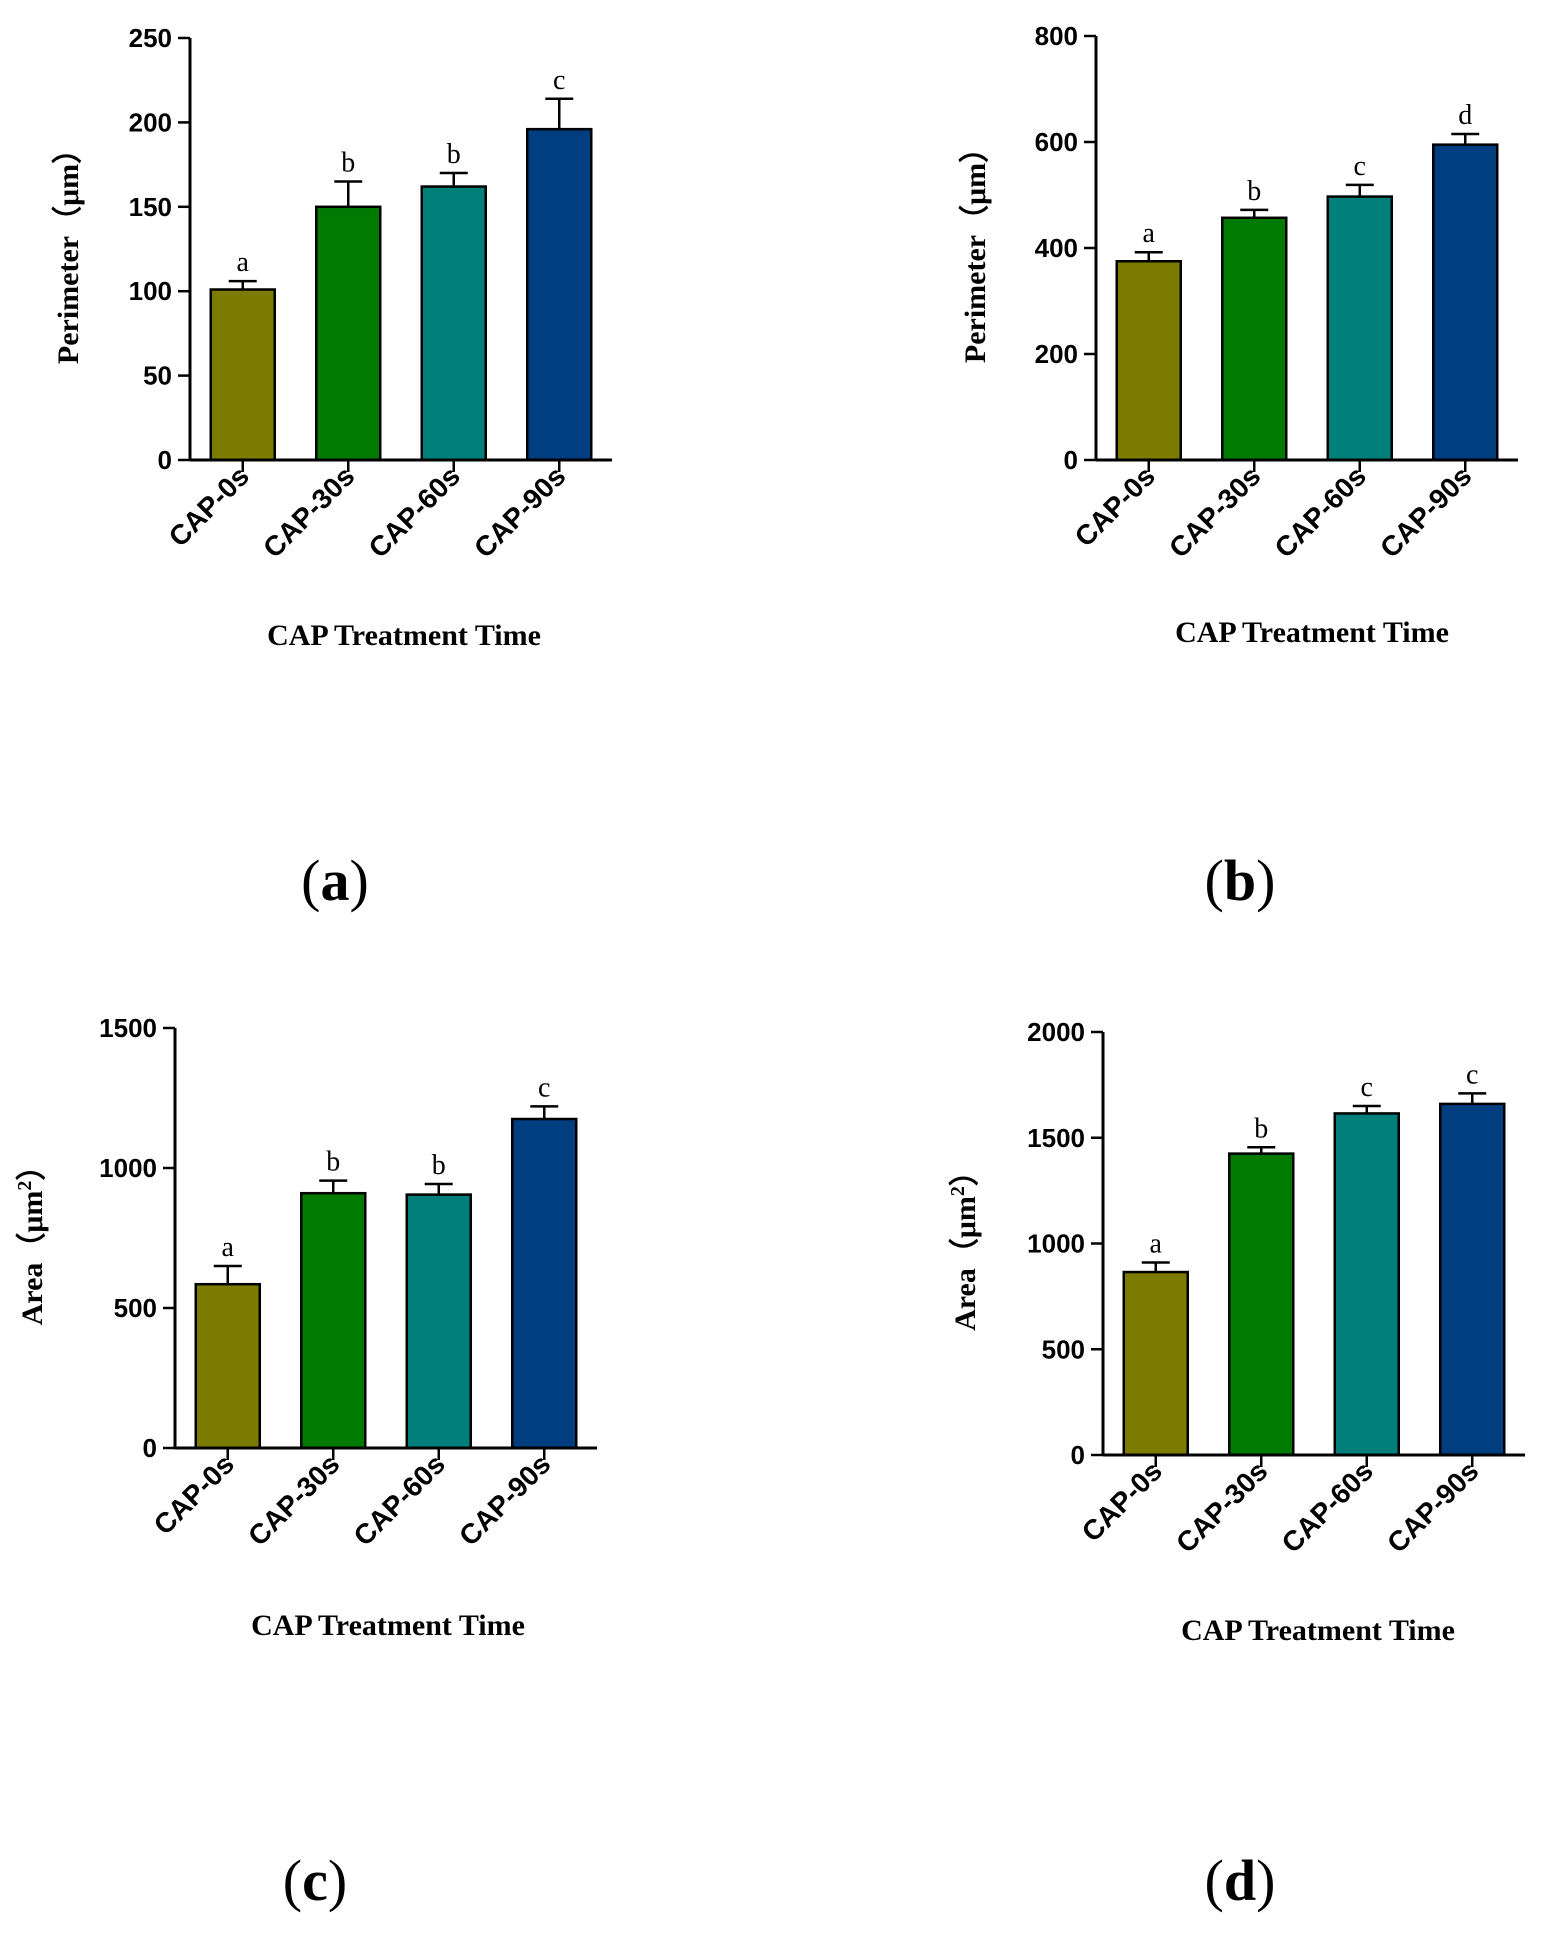 The height and width of the screenshot is (1950, 1568). What do you see at coordinates (1240, 1880) in the screenshot?
I see `panel-label-d: (d)` at bounding box center [1240, 1880].